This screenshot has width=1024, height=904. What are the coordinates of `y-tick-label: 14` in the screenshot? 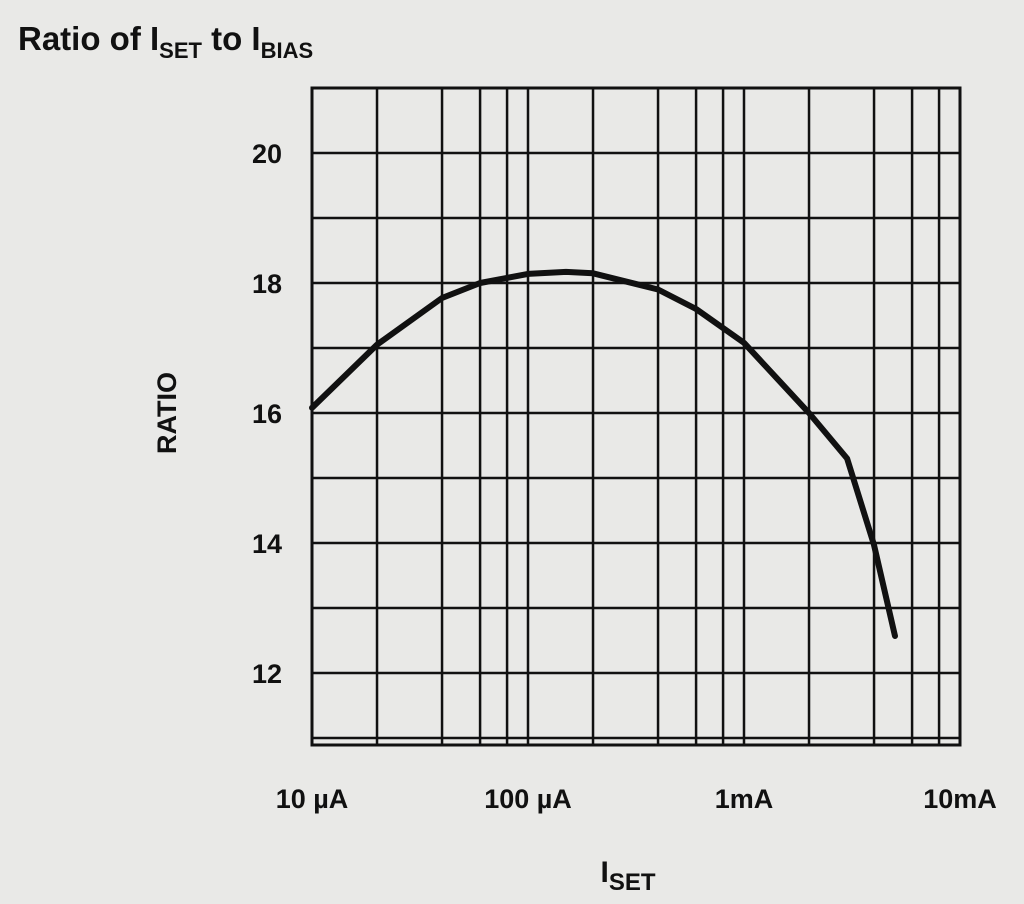 It's located at (267, 544).